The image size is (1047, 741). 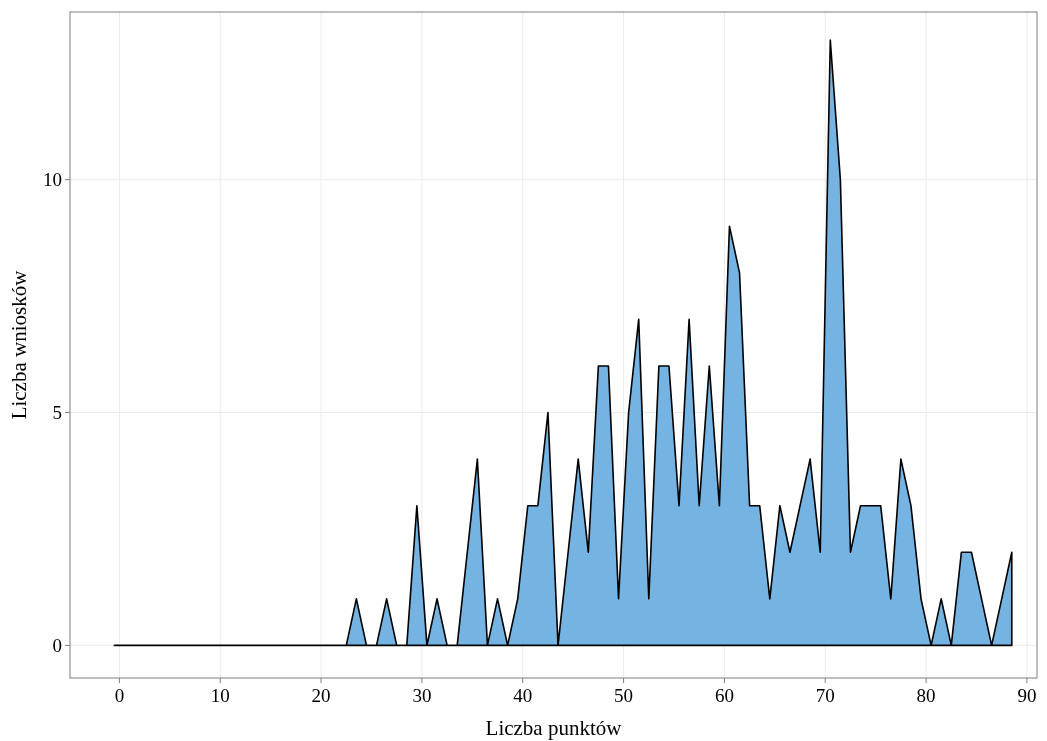 I want to click on x-tick-label: 50, so click(x=624, y=695).